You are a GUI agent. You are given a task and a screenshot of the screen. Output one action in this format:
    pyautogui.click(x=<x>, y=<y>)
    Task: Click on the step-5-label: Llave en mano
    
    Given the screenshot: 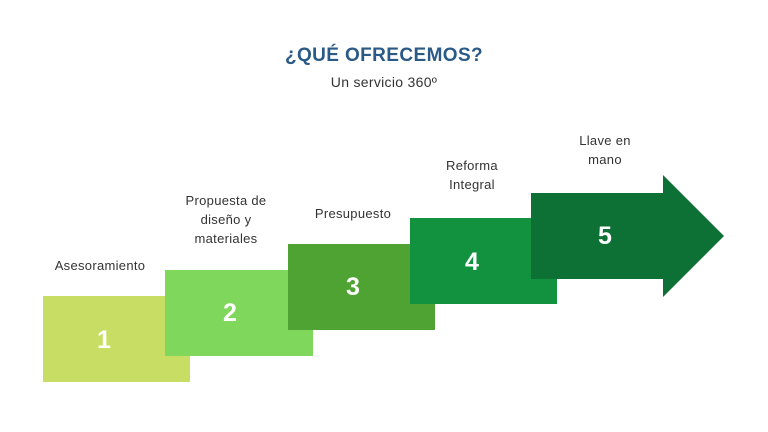 What is the action you would take?
    pyautogui.click(x=605, y=150)
    